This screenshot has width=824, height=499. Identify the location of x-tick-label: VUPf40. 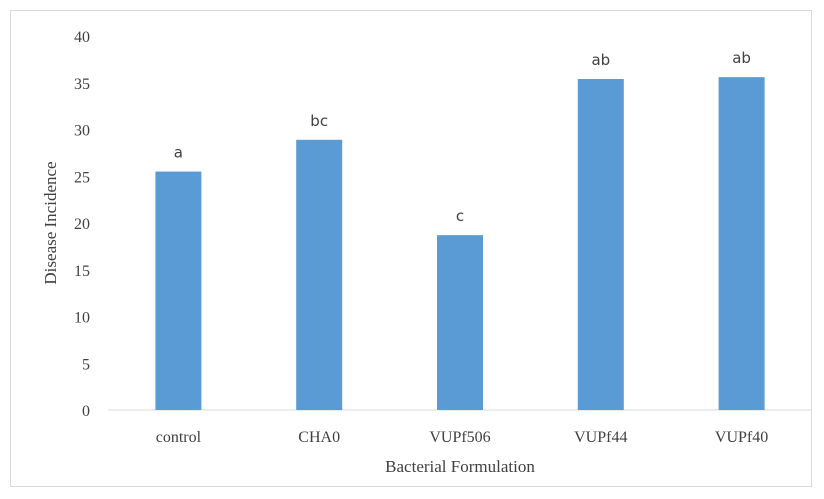
(741, 437).